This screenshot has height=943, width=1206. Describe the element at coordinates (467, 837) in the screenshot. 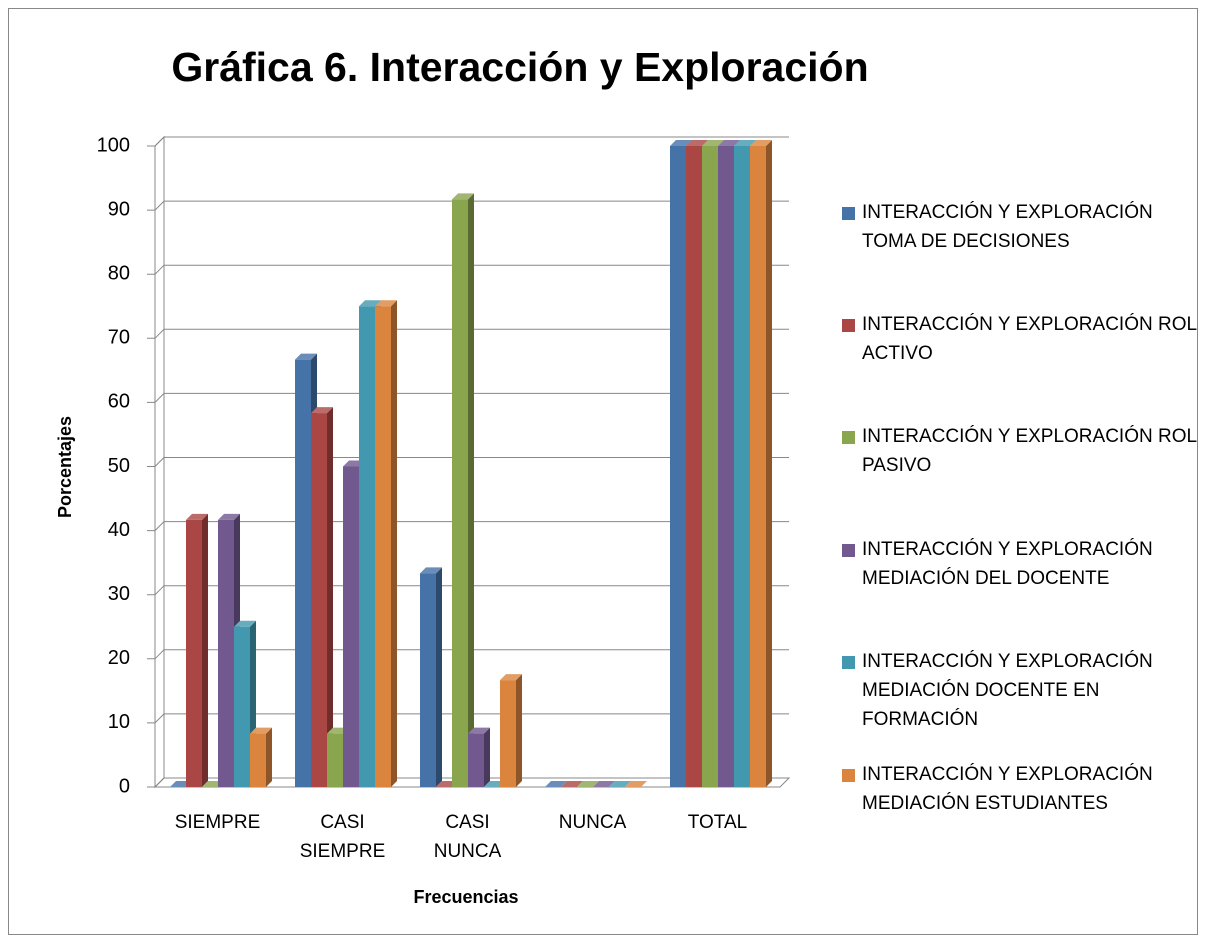

I see `x-tick-label: CASI NUNCA` at that location.